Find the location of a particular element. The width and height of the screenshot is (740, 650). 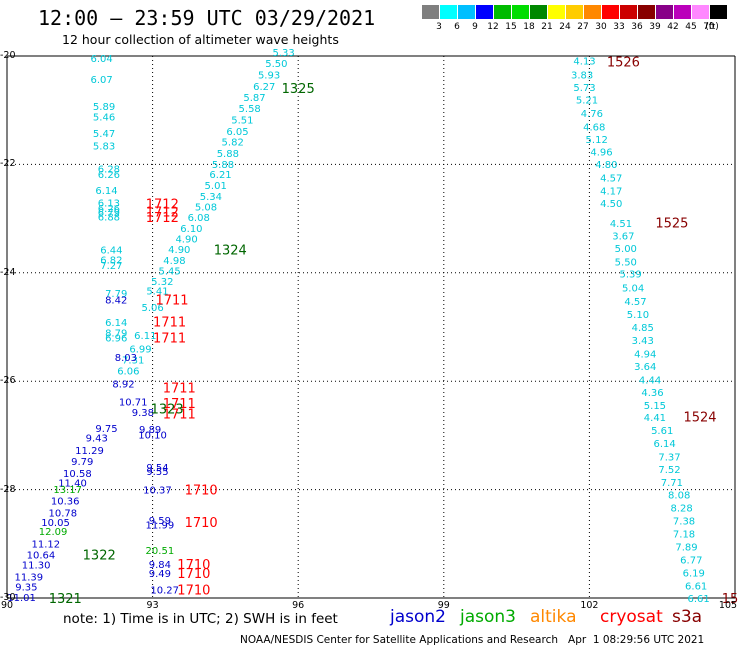

wave-height-value: 10.71 is located at coordinates (133, 402).